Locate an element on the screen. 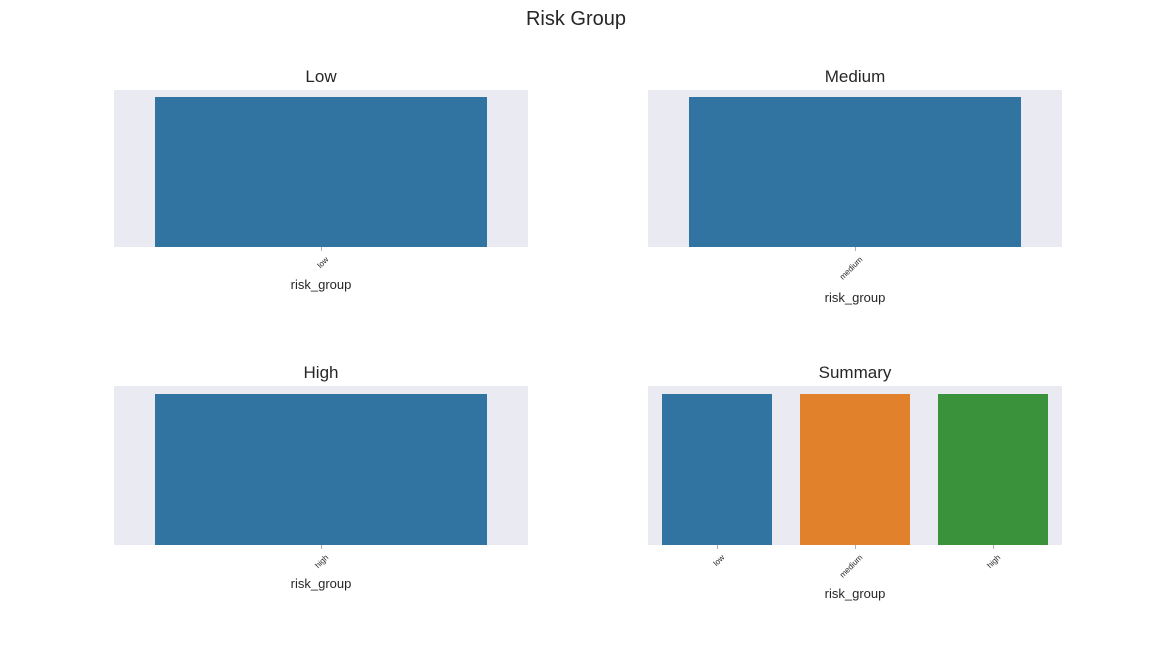 This screenshot has width=1152, height=648. subplot-medium: Medium risk_group medium is located at coordinates (855, 186).